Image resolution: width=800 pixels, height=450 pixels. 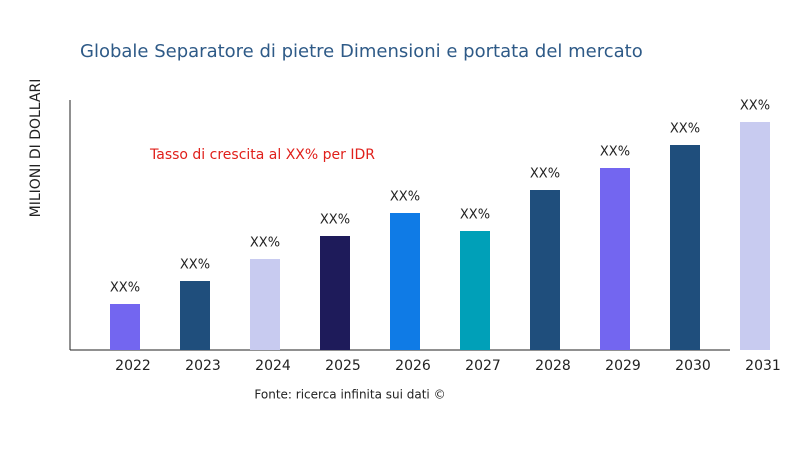 What do you see at coordinates (133, 366) in the screenshot?
I see `x-tick-label: 2022` at bounding box center [133, 366].